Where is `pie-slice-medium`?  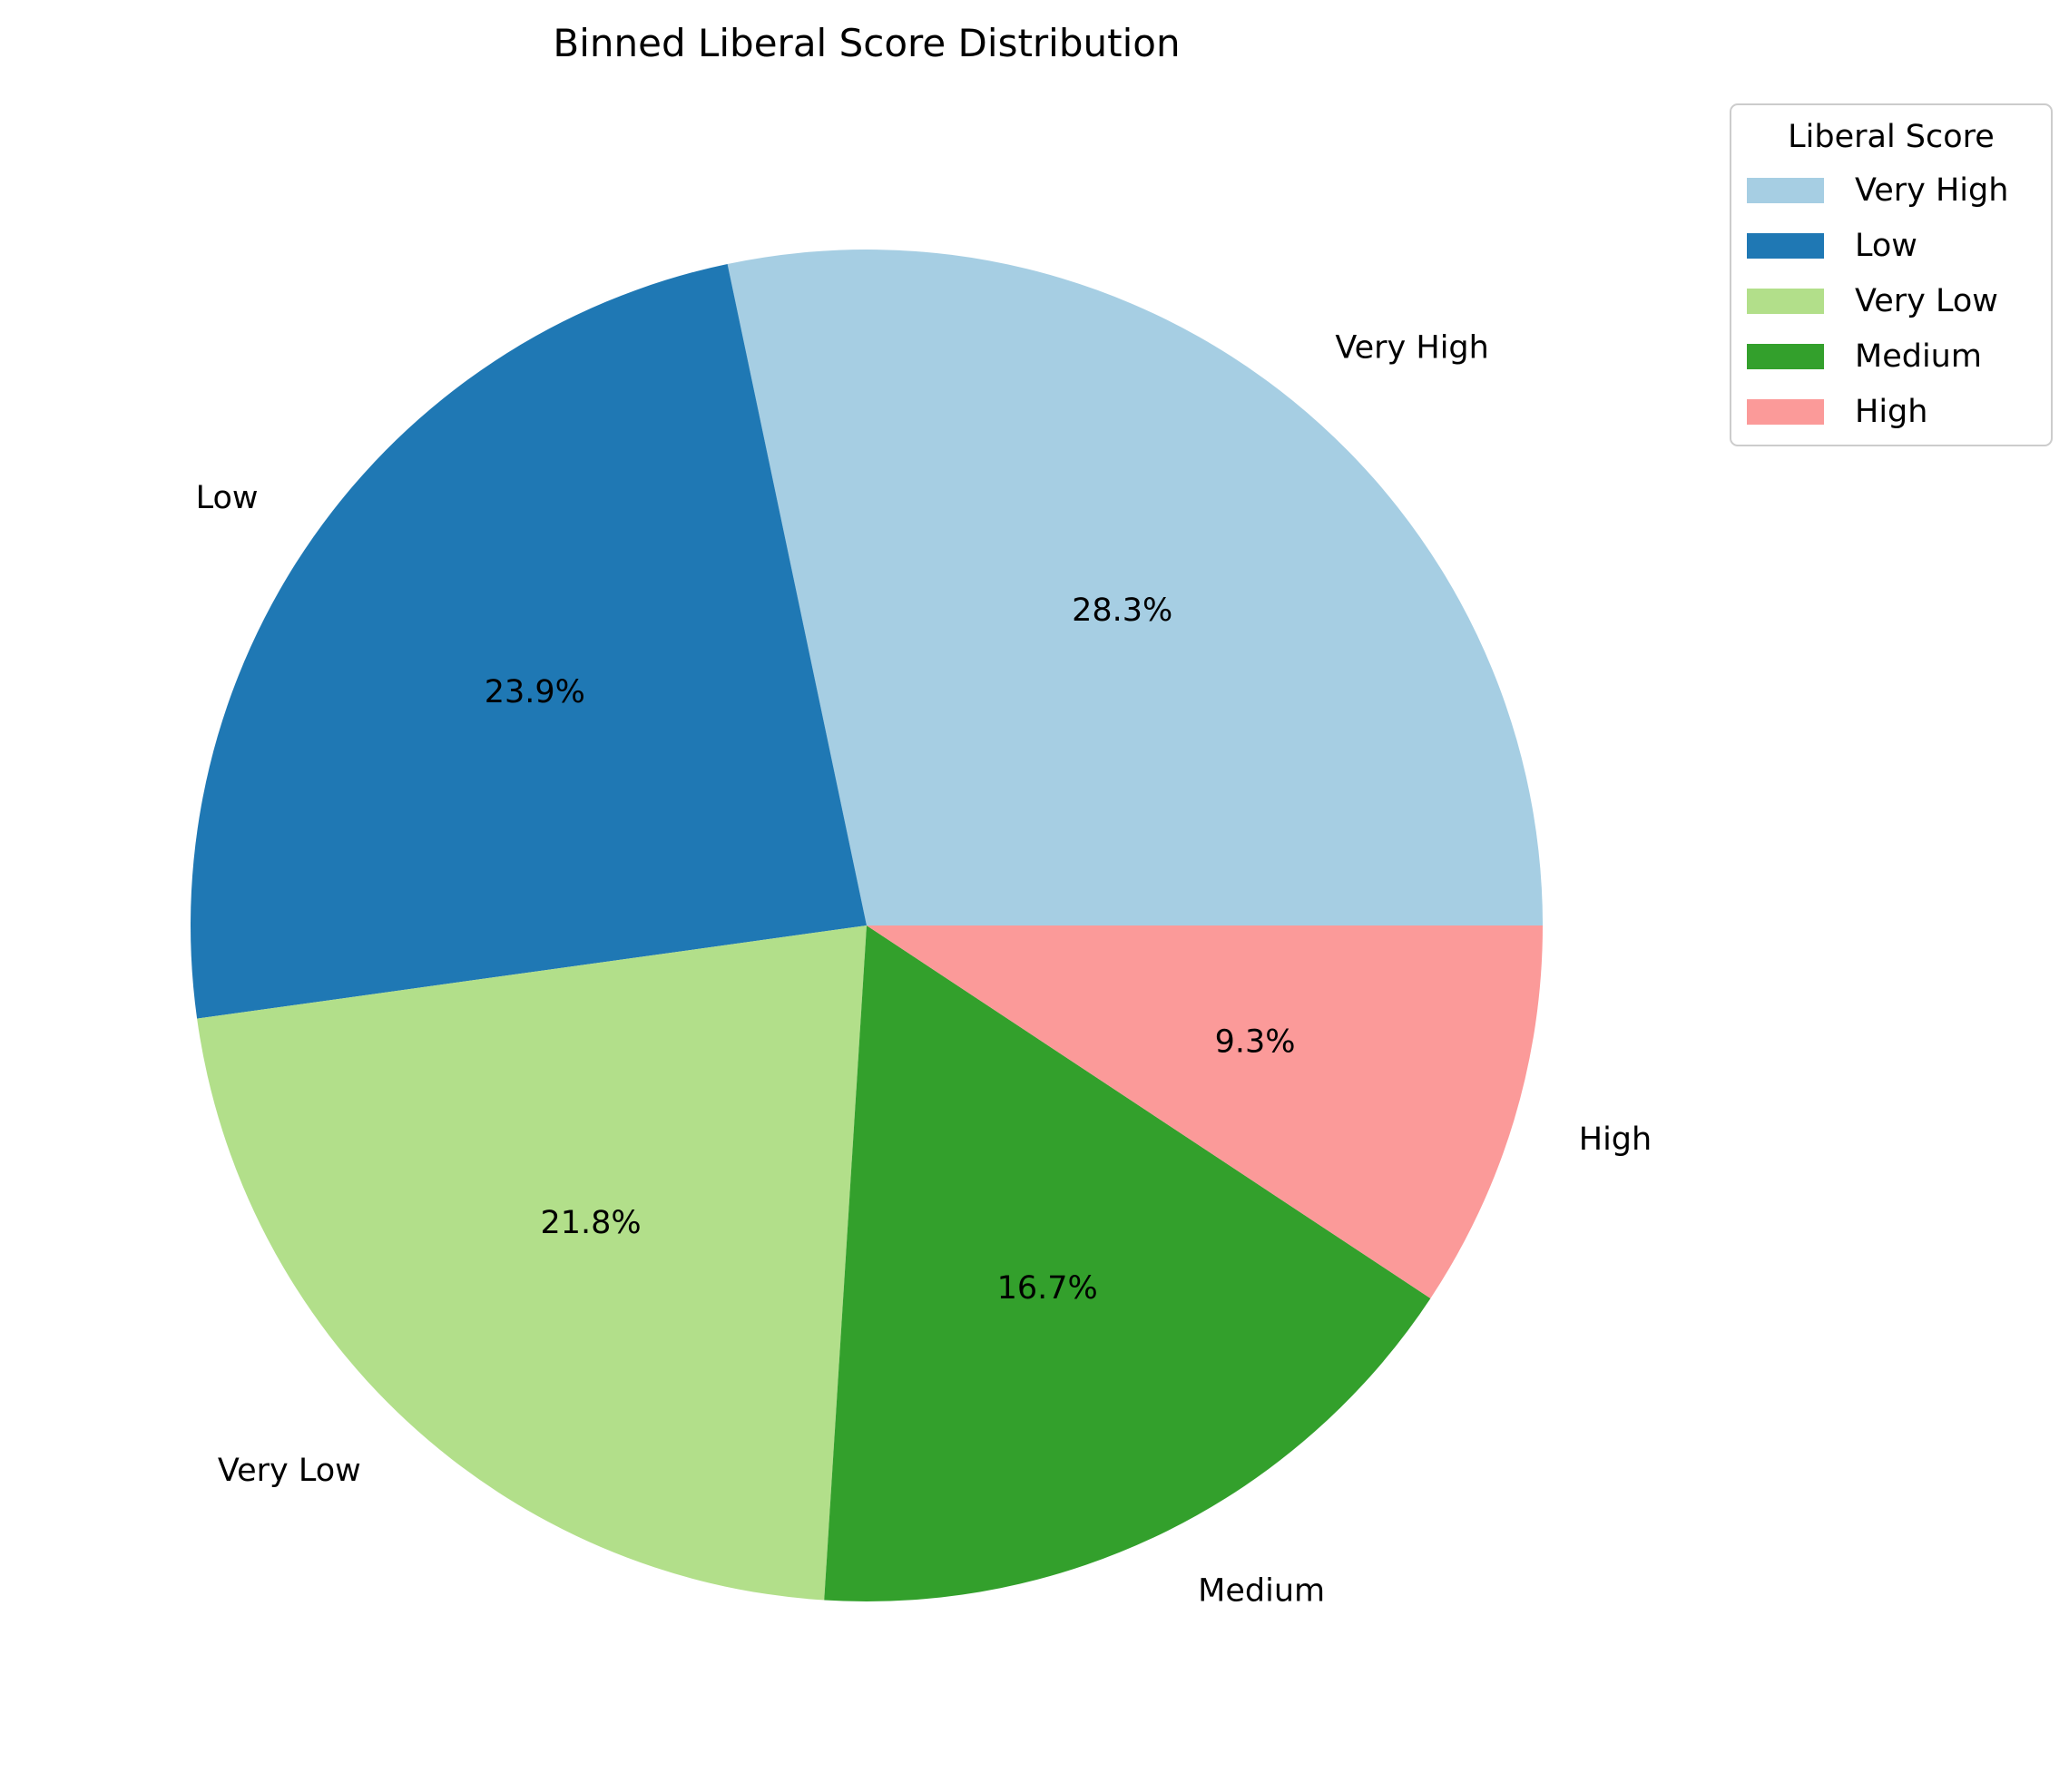
pie-slice-medium is located at coordinates (1127, 1263).